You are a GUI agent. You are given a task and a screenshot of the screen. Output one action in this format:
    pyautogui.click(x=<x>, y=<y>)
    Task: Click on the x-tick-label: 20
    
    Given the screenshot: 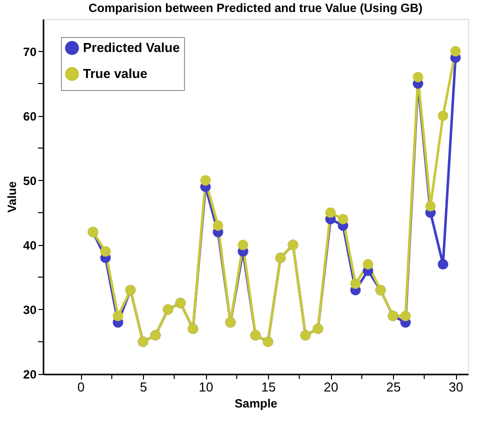 What is the action you would take?
    pyautogui.click(x=331, y=387)
    